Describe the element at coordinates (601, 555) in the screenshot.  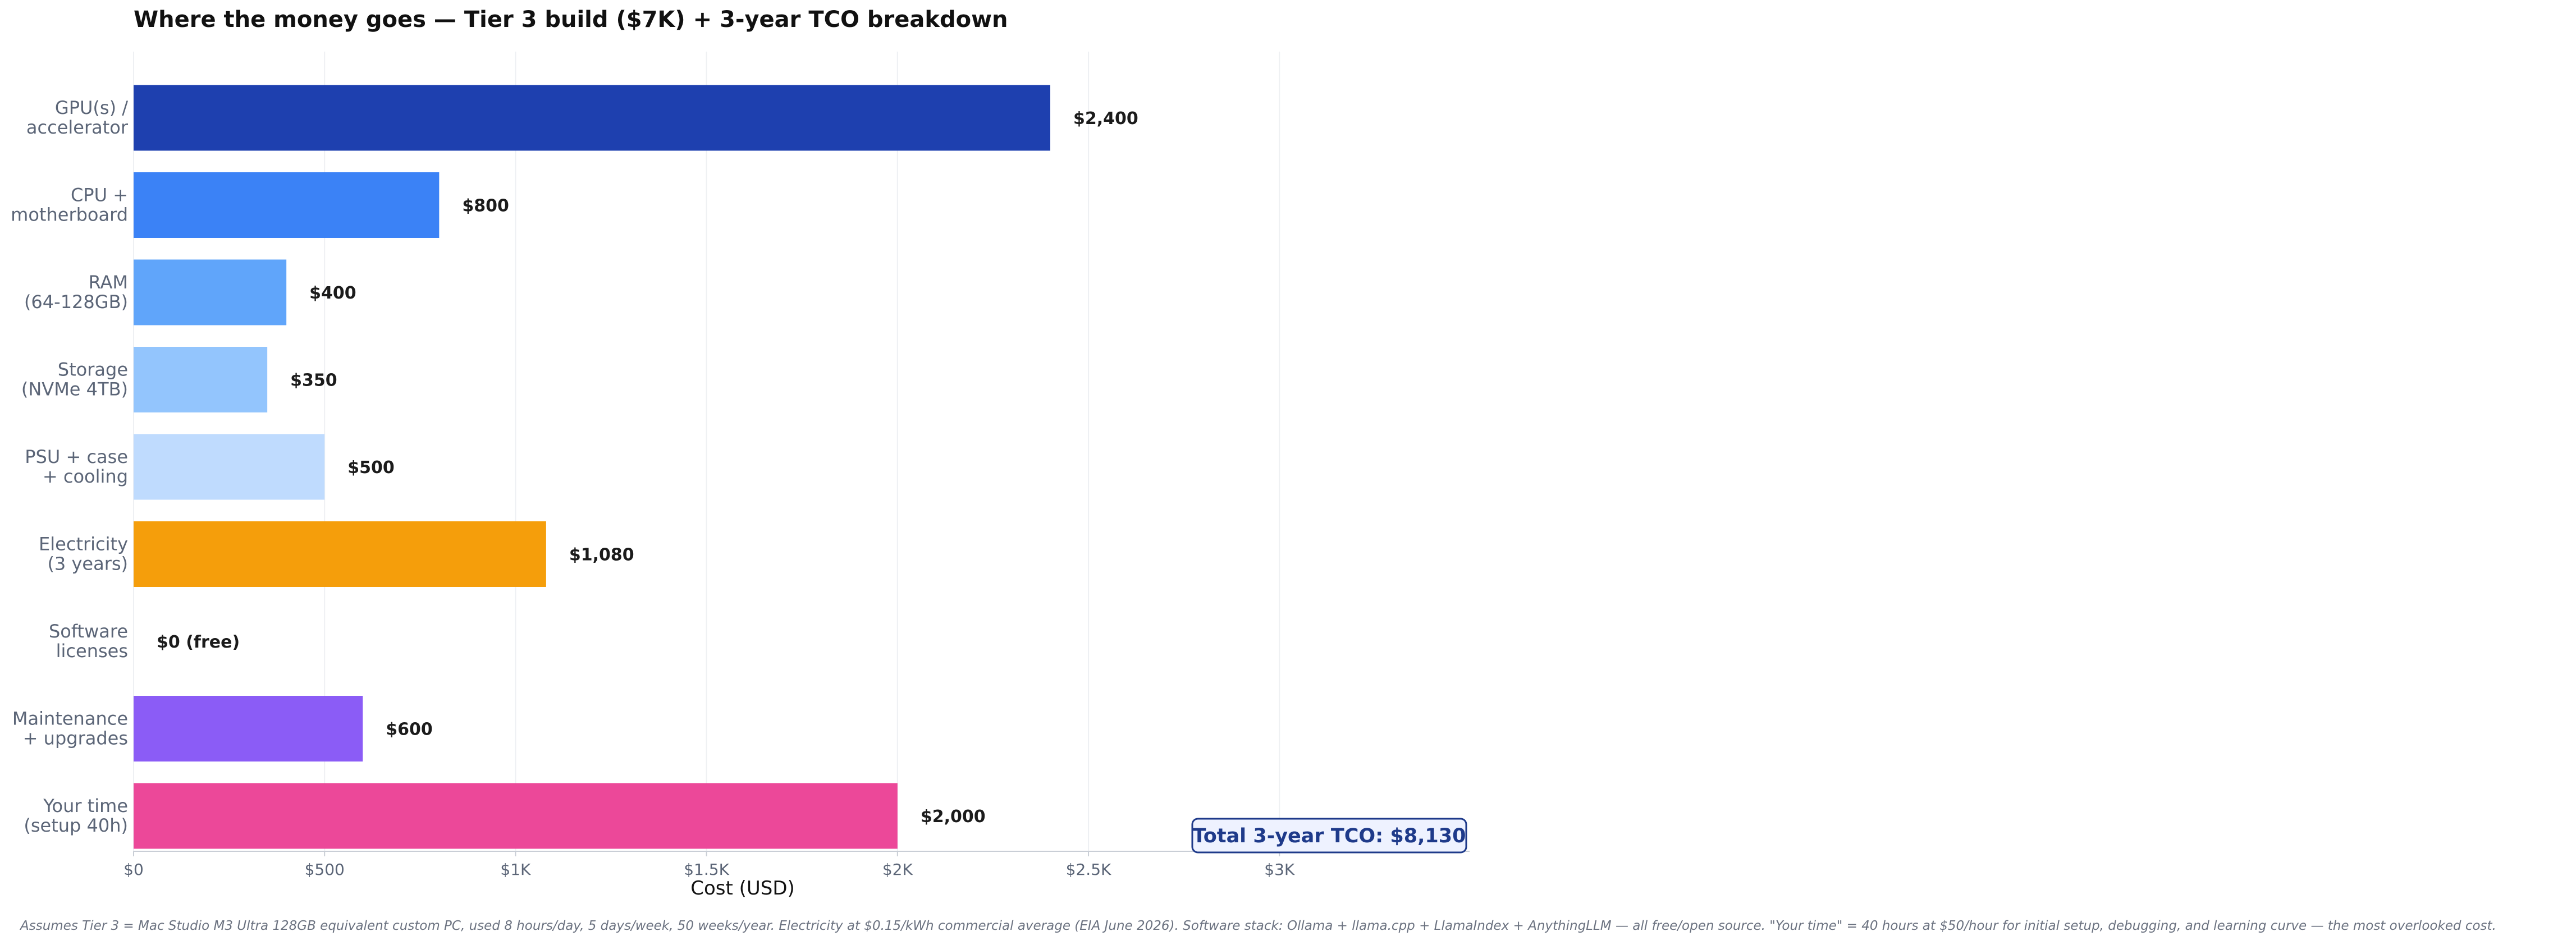
I see `bar-value-label: $1,080` at that location.